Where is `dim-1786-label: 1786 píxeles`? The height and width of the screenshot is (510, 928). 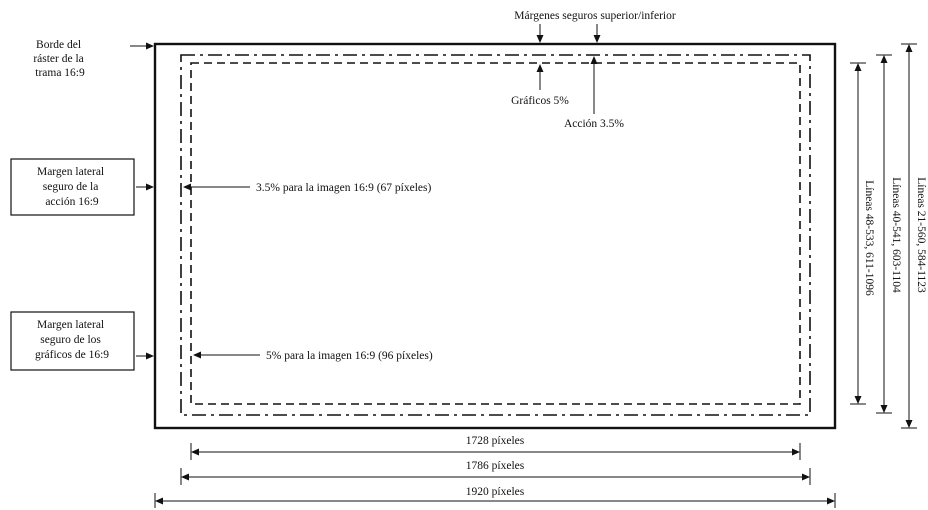 dim-1786-label: 1786 píxeles is located at coordinates (495, 466).